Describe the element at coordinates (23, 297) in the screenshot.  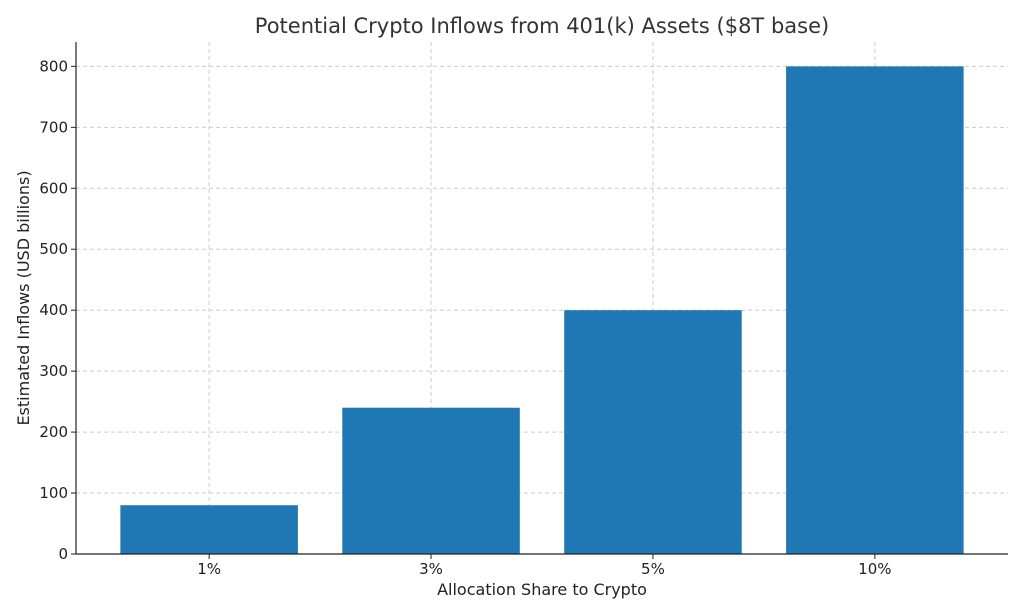
I see `y-axis-label: Estimated Inflows (USD billions)` at that location.